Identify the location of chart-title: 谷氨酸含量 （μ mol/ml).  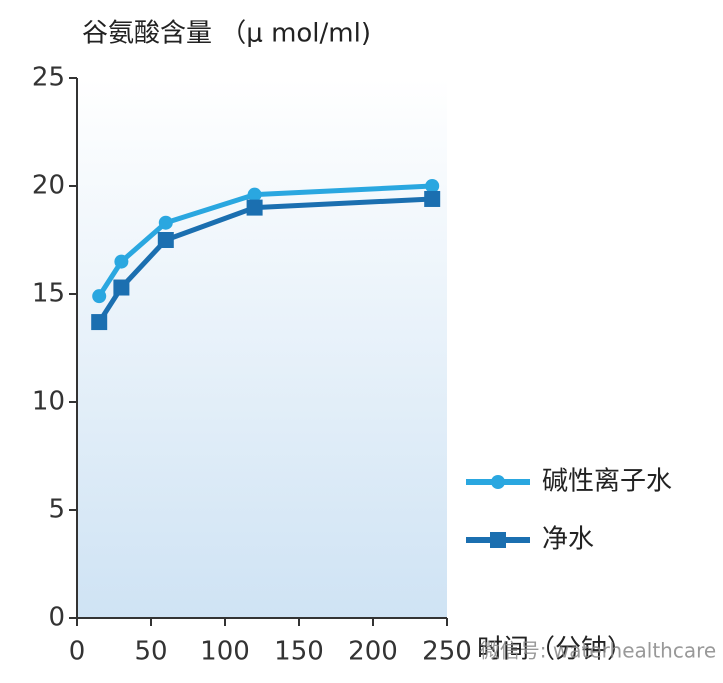
(226, 34).